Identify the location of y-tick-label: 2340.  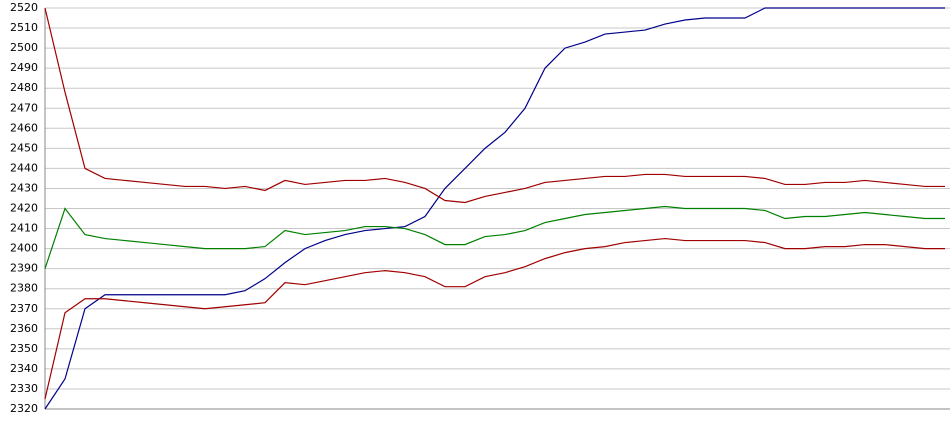
(24, 368).